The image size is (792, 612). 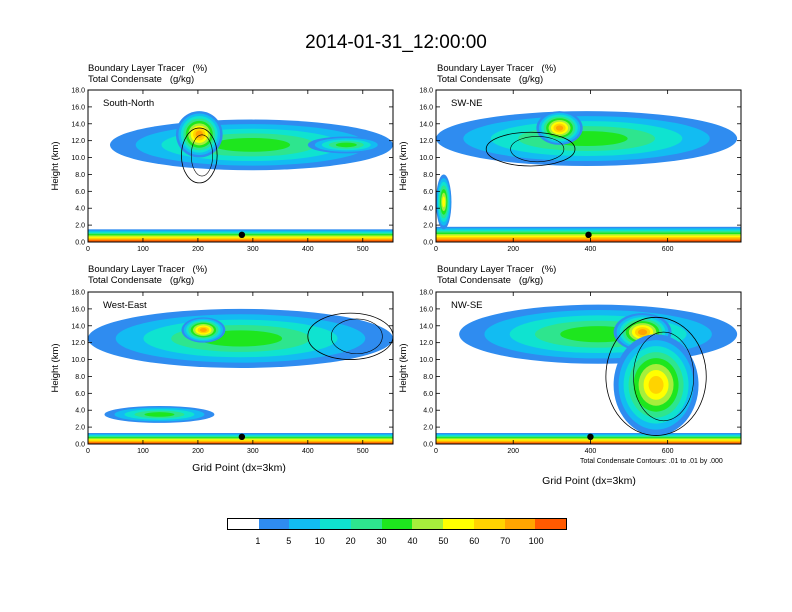 What do you see at coordinates (289, 541) in the screenshot?
I see `colorbar-label: 5` at bounding box center [289, 541].